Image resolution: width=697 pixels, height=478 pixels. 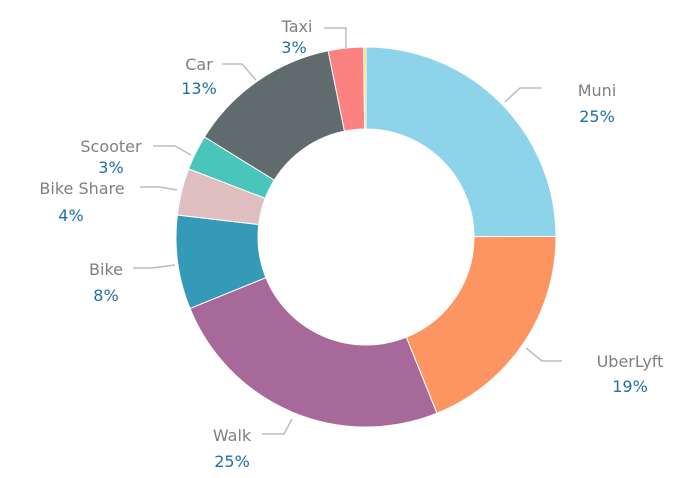 I want to click on label-bikeshare-pct: 4%, so click(x=70, y=215).